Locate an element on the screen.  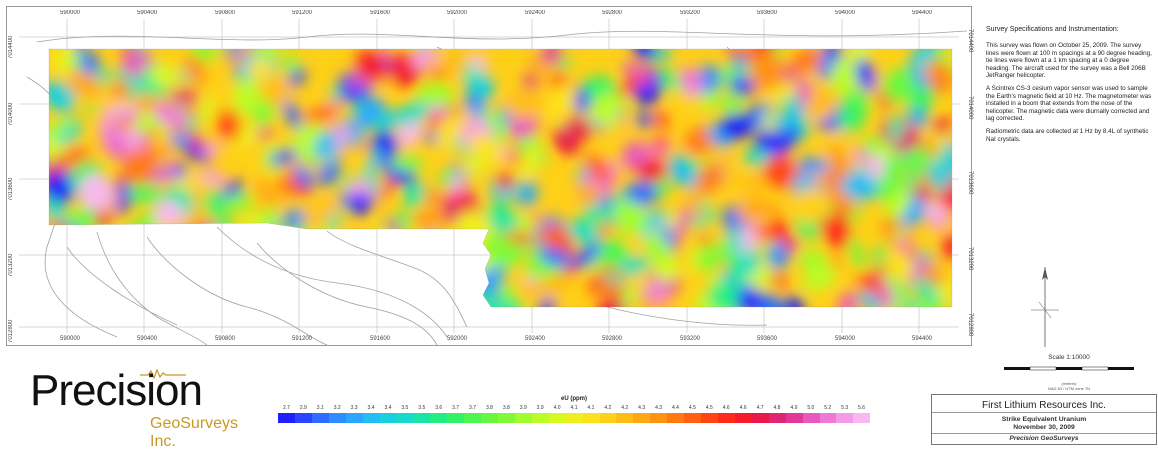
easting-tick-top: 592000 is located at coordinates (457, 13).